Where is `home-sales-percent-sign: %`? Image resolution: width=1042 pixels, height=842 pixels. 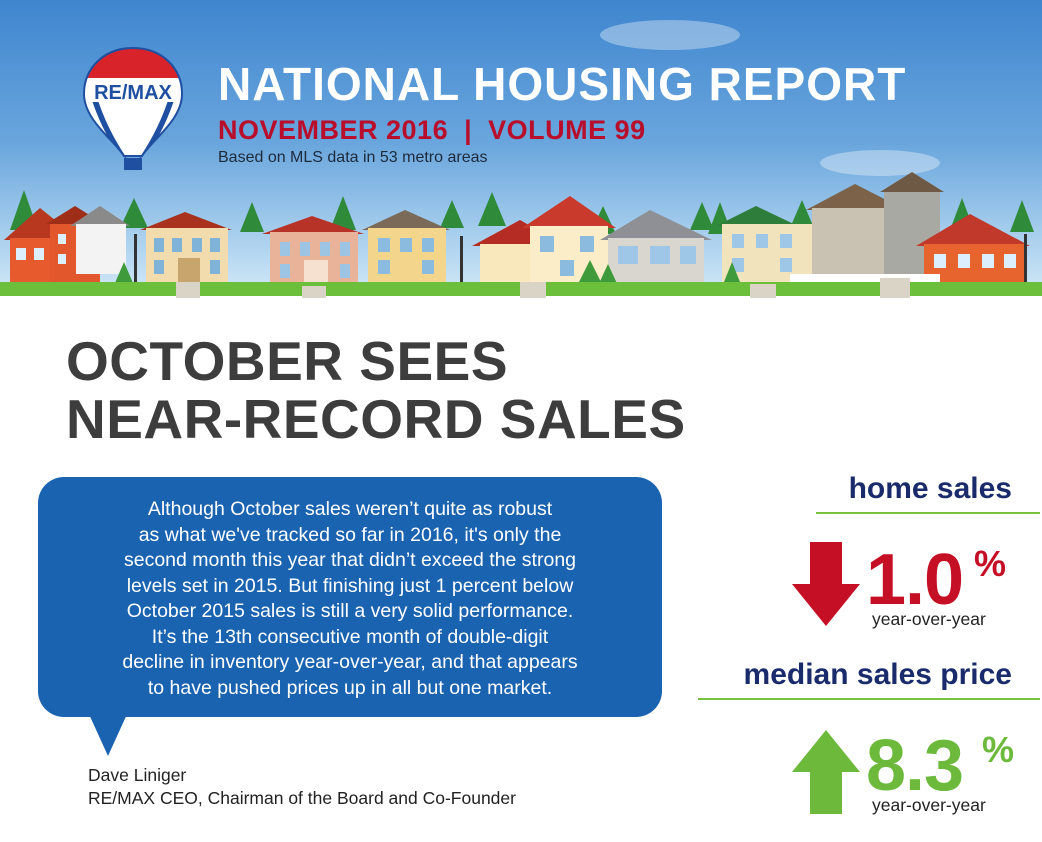 home-sales-percent-sign: % is located at coordinates (990, 563).